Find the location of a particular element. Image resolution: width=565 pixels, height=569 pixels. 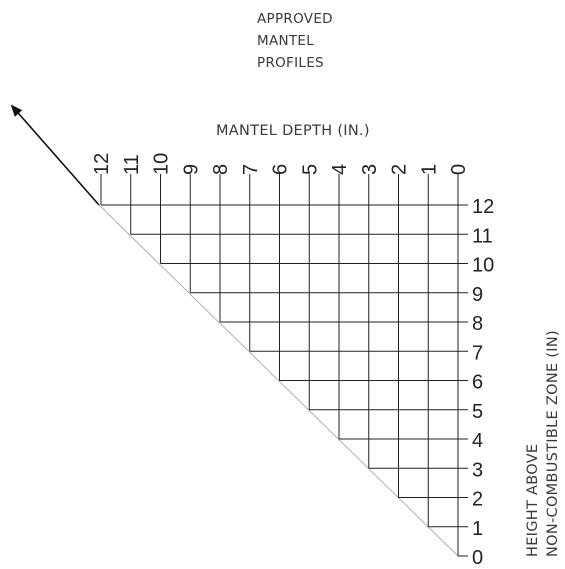

x-tick-label: 1 is located at coordinates (429, 169).